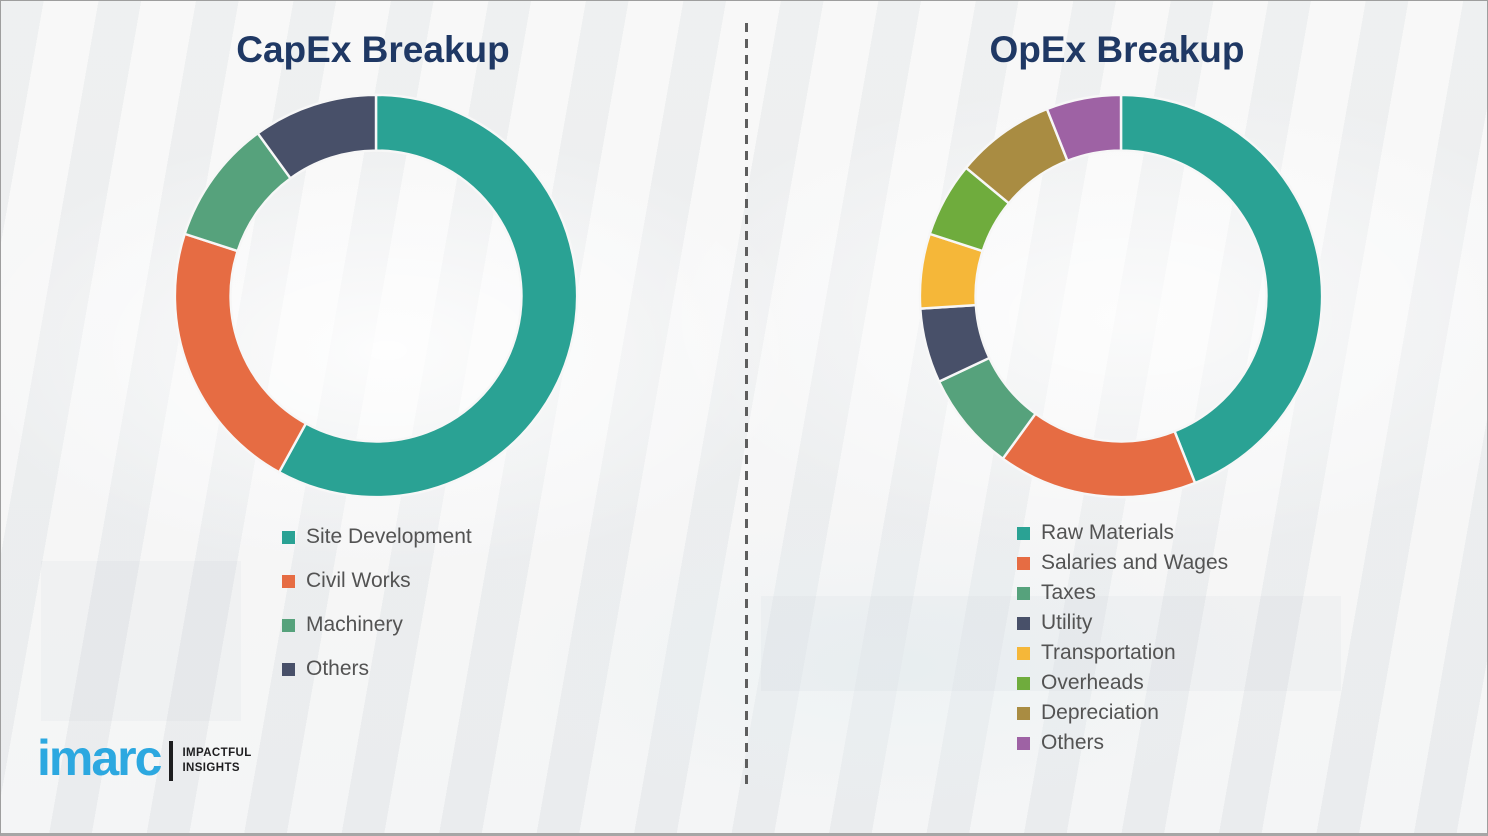 The image size is (1488, 836). What do you see at coordinates (141, 641) in the screenshot?
I see `background-watermark-patch` at bounding box center [141, 641].